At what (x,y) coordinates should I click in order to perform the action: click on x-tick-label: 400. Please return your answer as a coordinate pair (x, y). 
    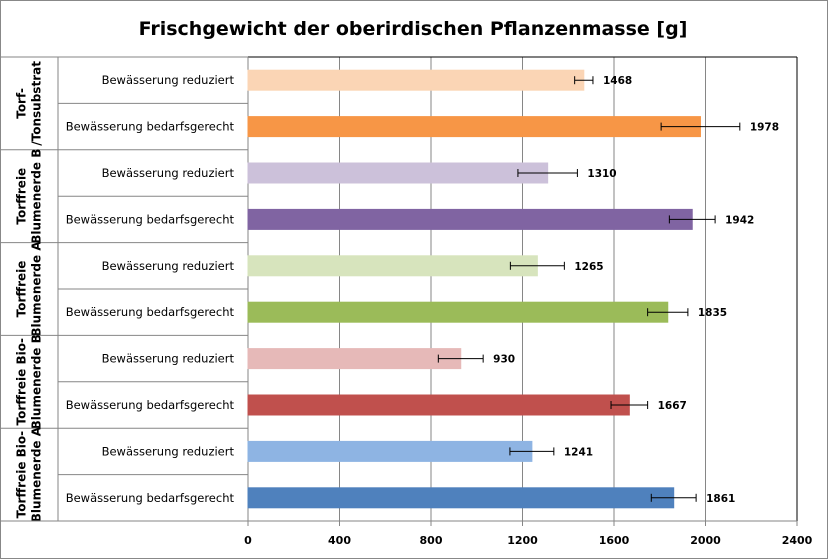
    Looking at the image, I should click on (339, 540).